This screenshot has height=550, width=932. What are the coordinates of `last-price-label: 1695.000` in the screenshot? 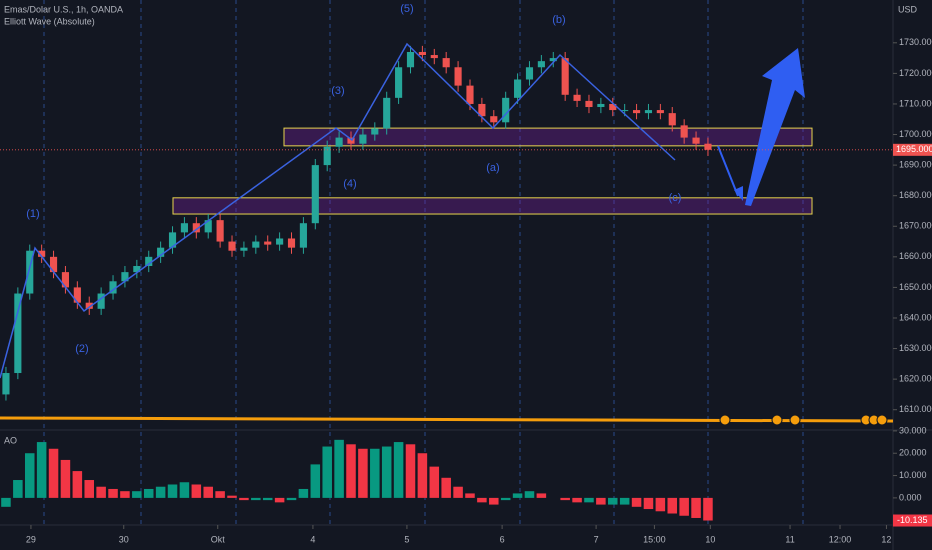 It's located at (914, 149).